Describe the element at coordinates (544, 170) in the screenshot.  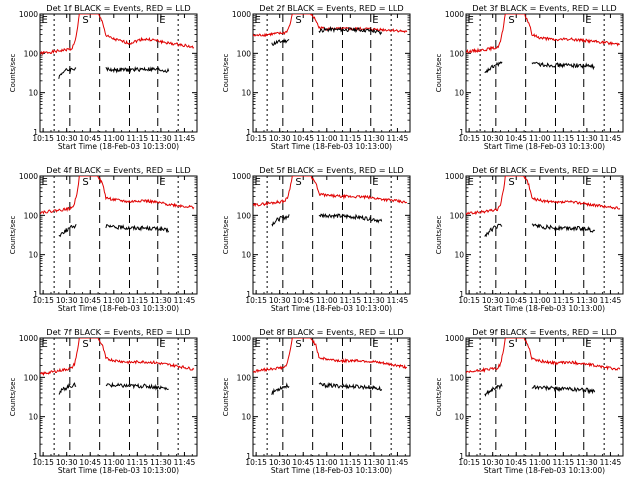
I see `plot-title: Det 6f BLACK = Events, RED = LLD` at that location.